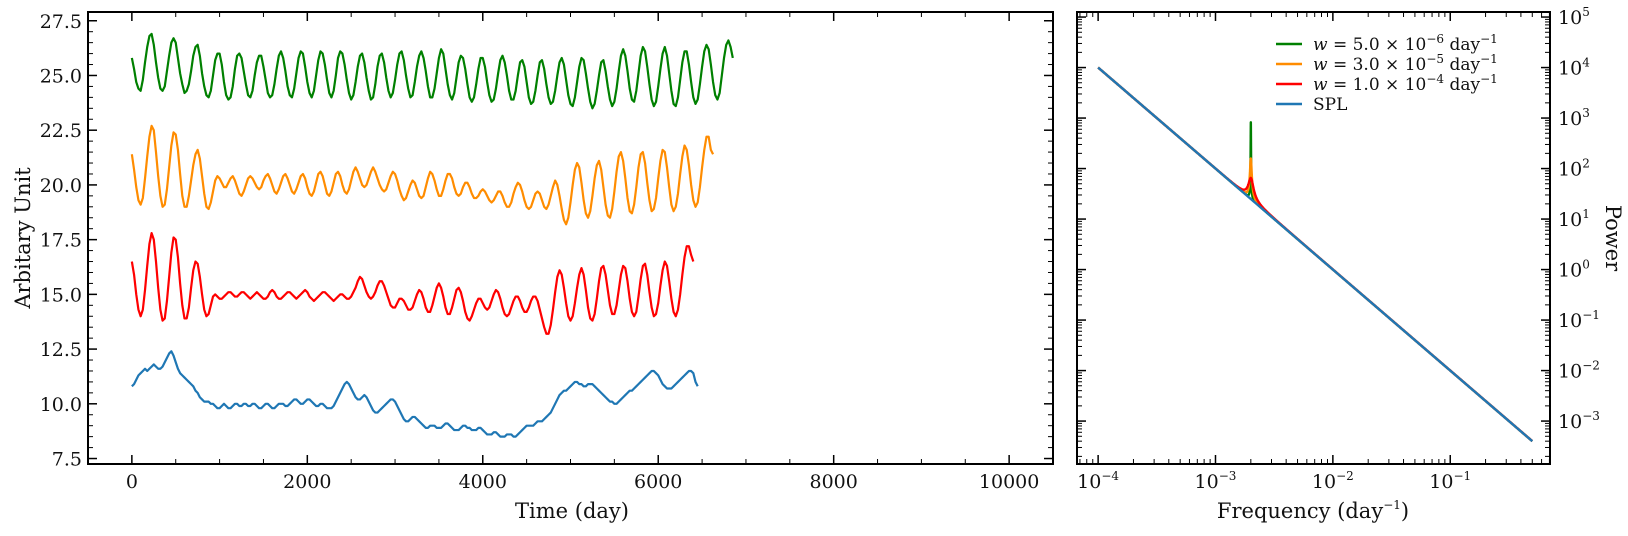 Image resolution: width=1628 pixels, height=536 pixels. Describe the element at coordinates (23, 238) in the screenshot. I see `time-series-y-label: Arbitary Unit` at that location.